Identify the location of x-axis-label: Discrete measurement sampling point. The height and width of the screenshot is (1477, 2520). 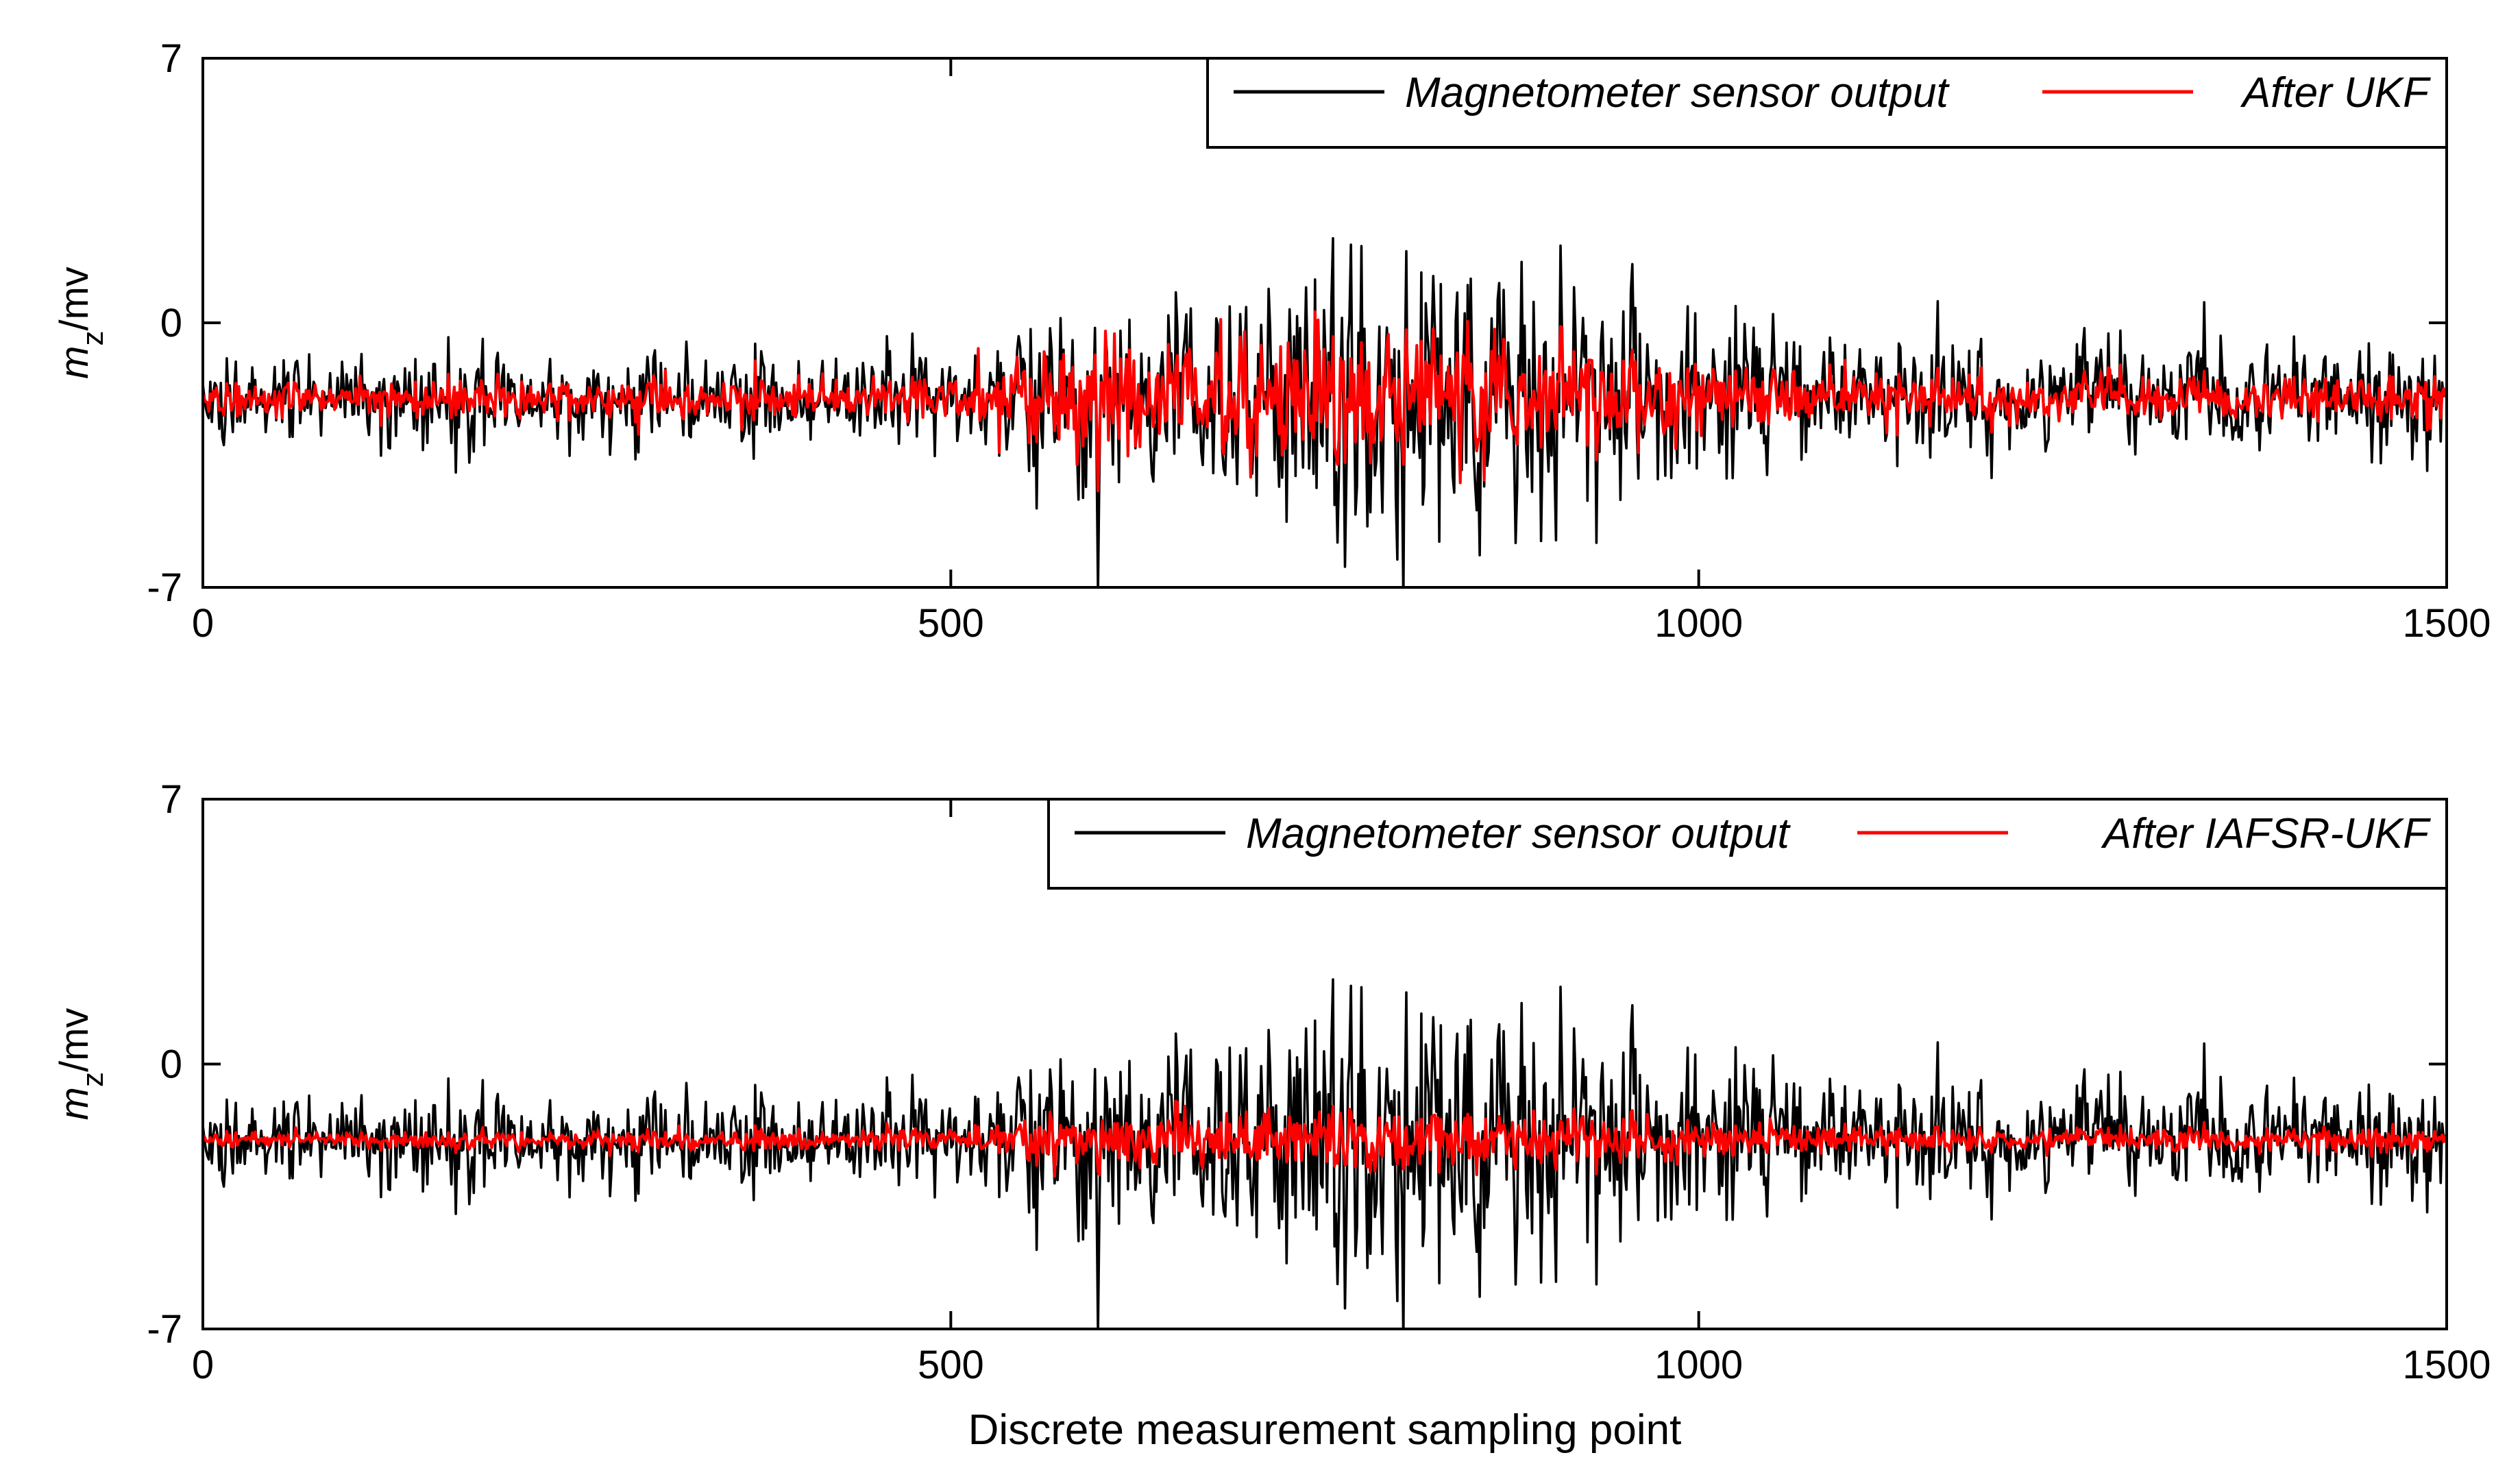
(1325, 1430).